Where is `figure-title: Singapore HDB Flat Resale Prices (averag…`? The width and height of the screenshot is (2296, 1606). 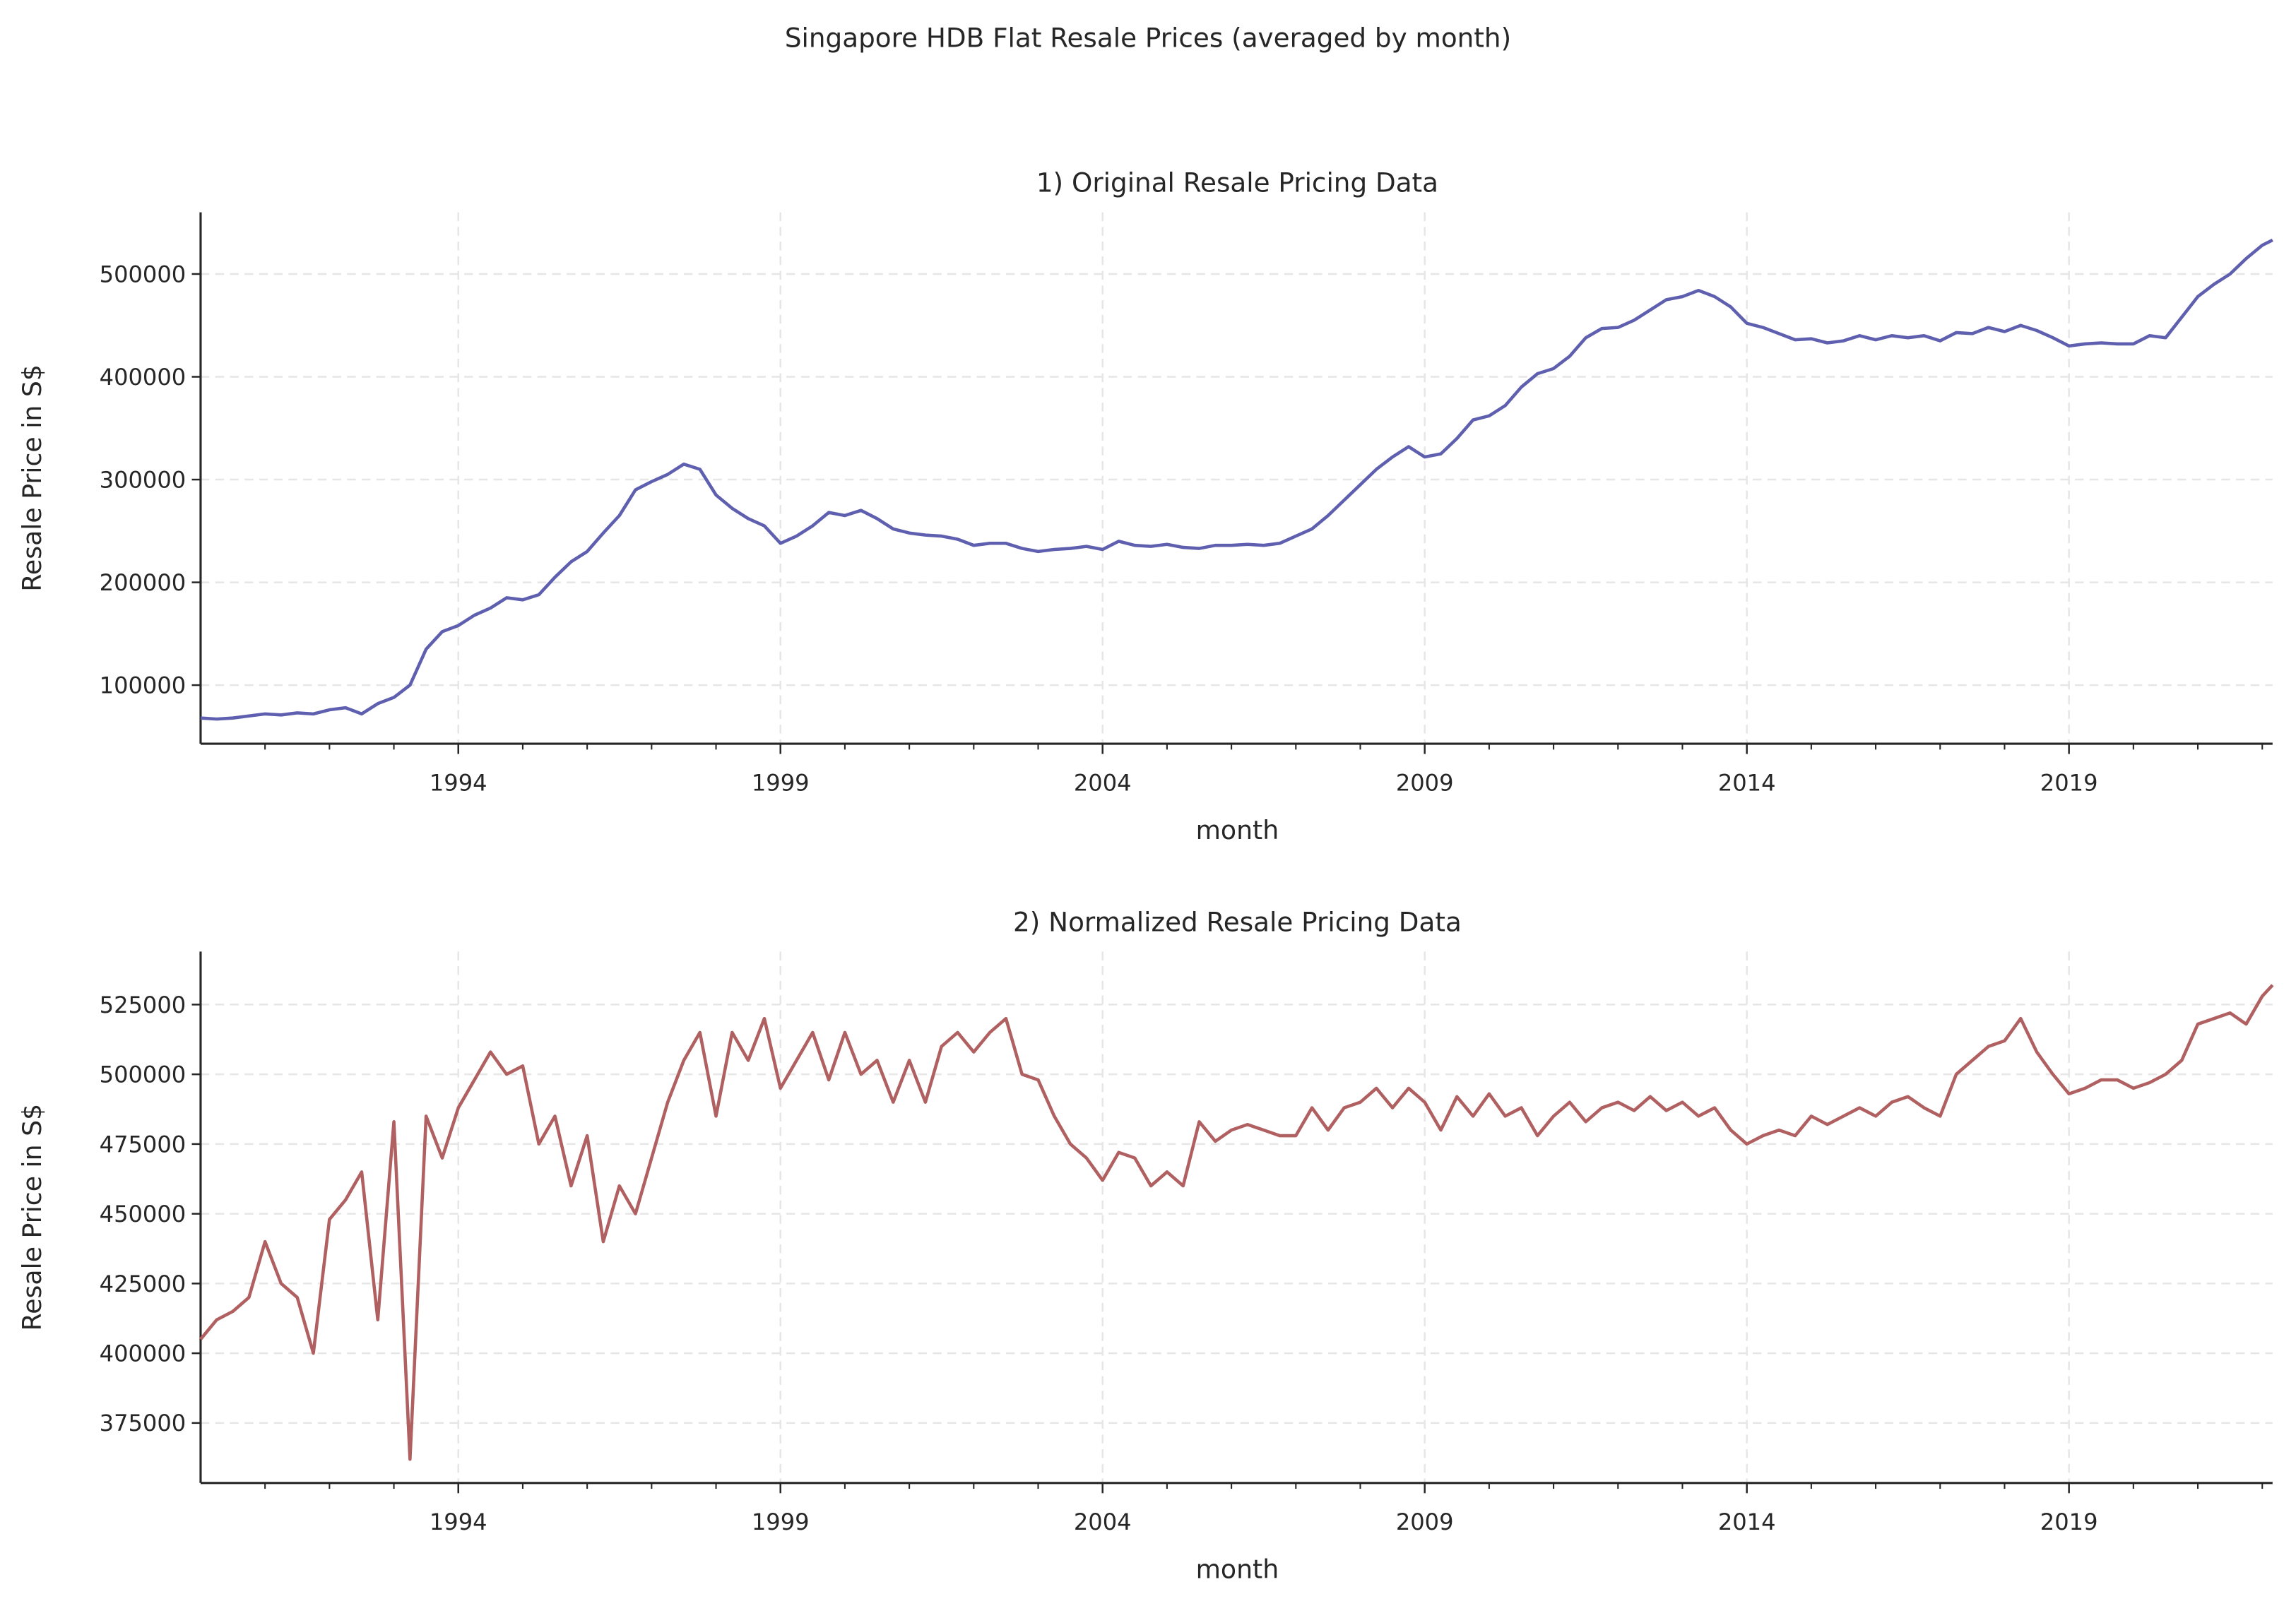
figure-title: Singapore HDB Flat Resale Prices (averag… is located at coordinates (1148, 37).